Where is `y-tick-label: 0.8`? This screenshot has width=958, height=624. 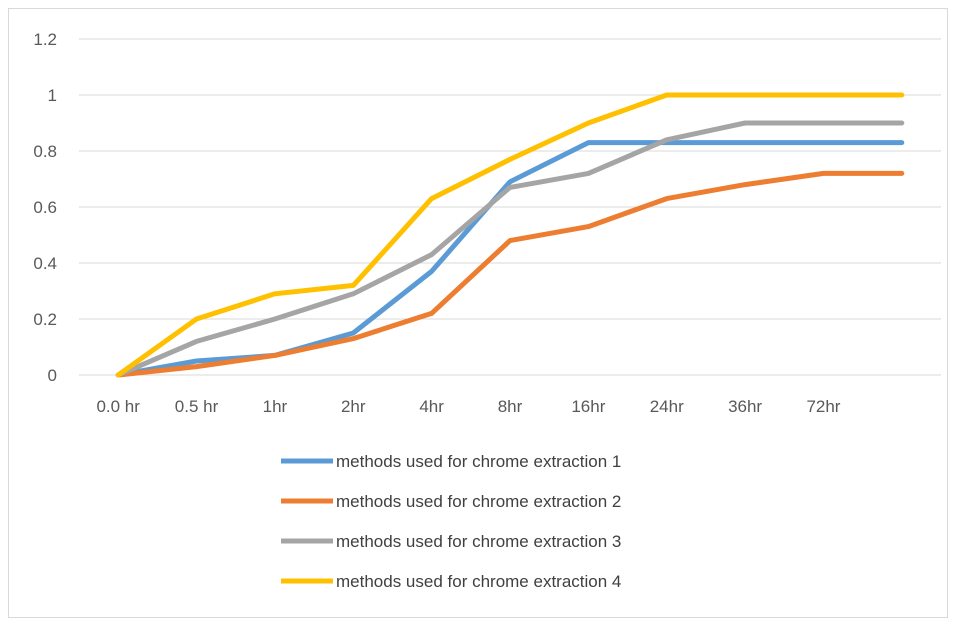
y-tick-label: 0.8 is located at coordinates (45, 151).